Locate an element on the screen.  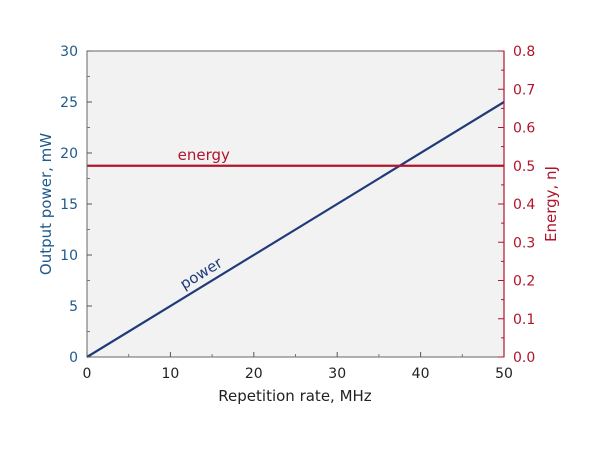
left-y-tick-label: 10 is located at coordinates (69, 256).